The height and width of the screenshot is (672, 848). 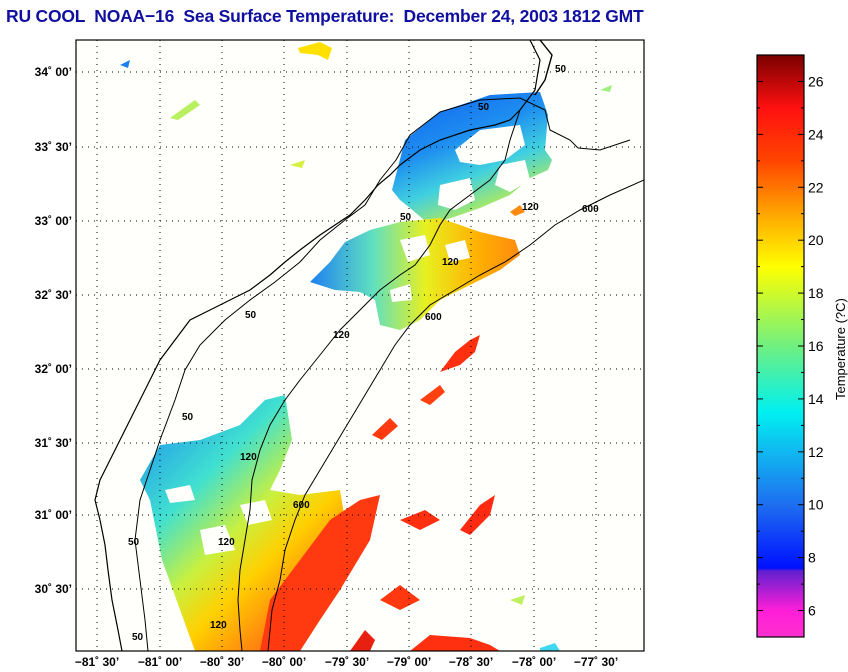 What do you see at coordinates (471, 662) in the screenshot?
I see `lon-tick-label: −78˚ 30’` at bounding box center [471, 662].